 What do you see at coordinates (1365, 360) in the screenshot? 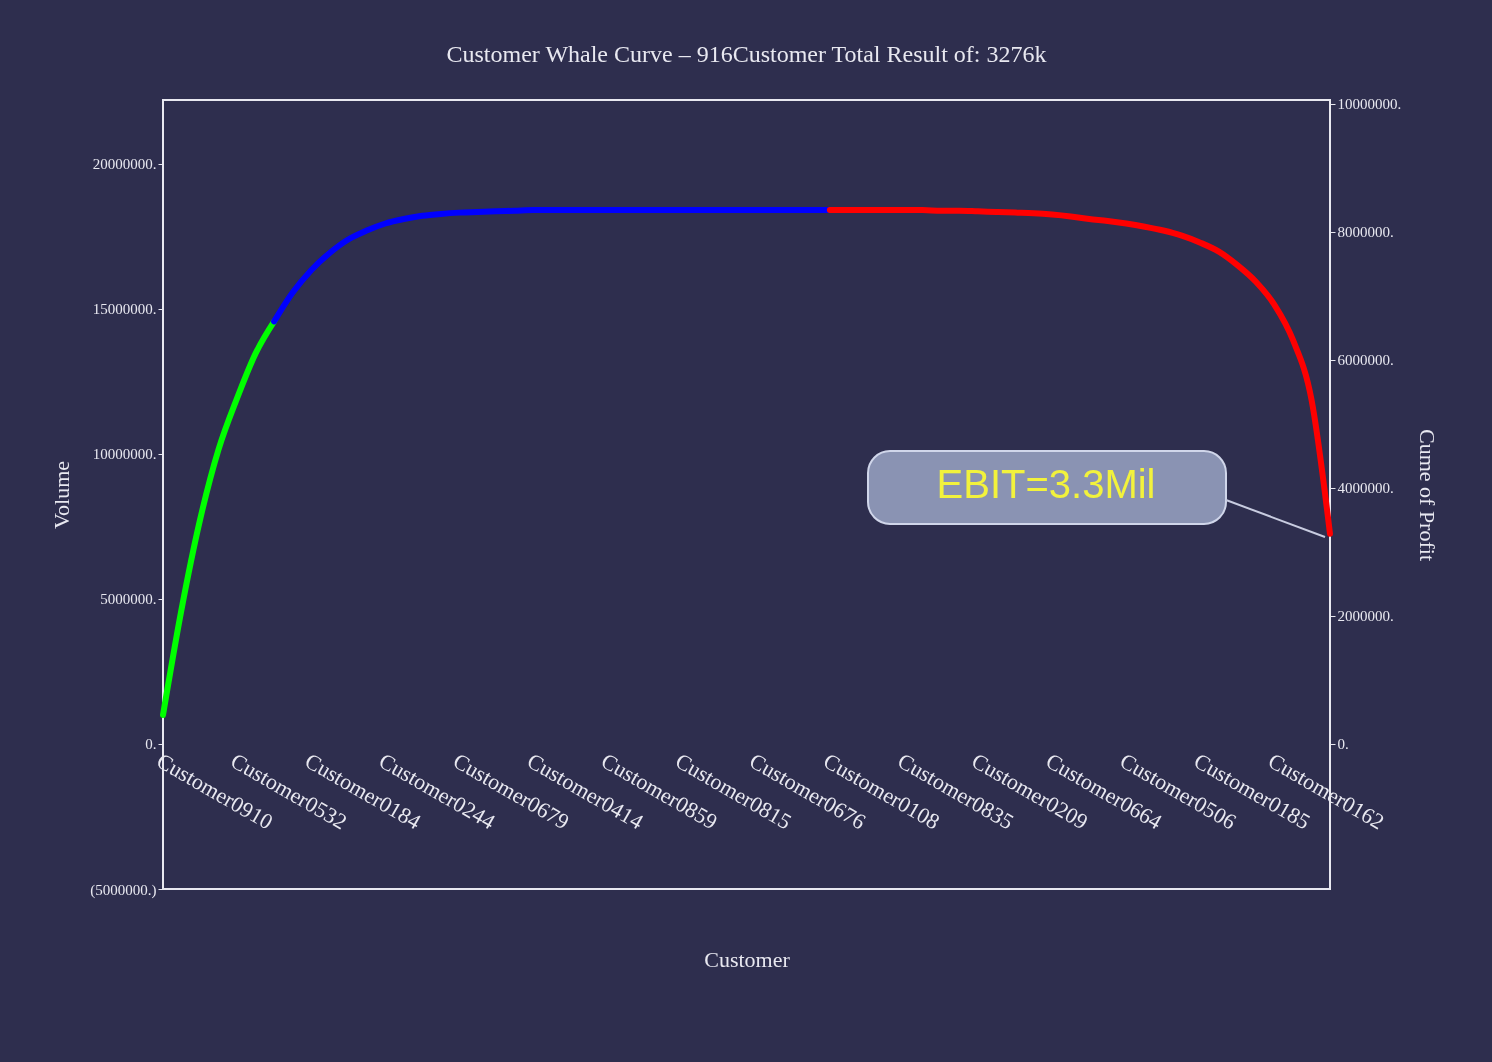
I see `y2-tick-label: 6000000.` at bounding box center [1365, 360].